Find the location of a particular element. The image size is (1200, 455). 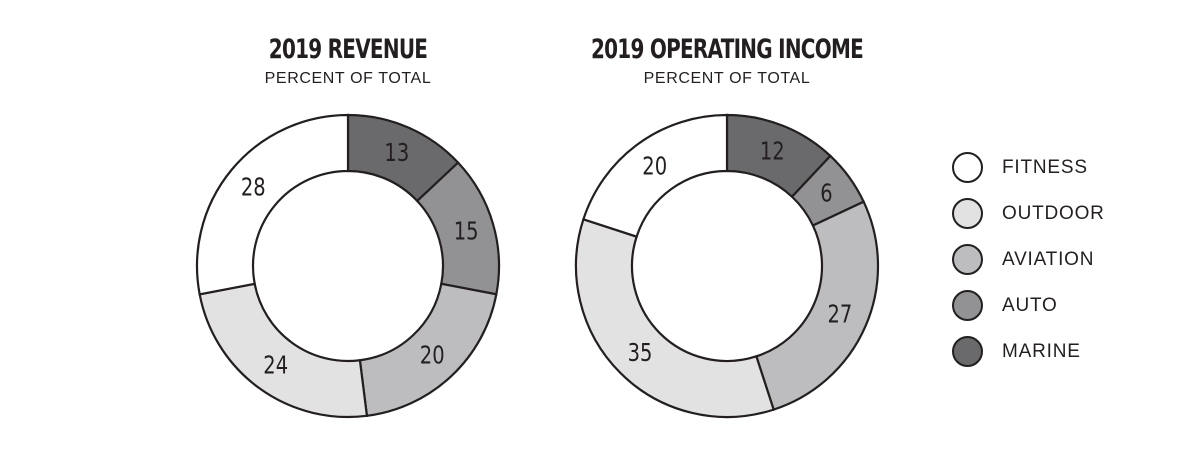

slice-label-outdoor: 24 is located at coordinates (275, 365).